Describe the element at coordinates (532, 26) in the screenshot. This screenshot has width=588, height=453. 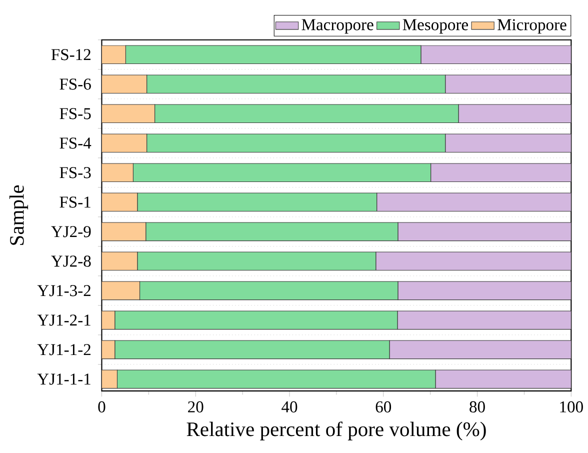
I see `legend-label: Micropore` at that location.